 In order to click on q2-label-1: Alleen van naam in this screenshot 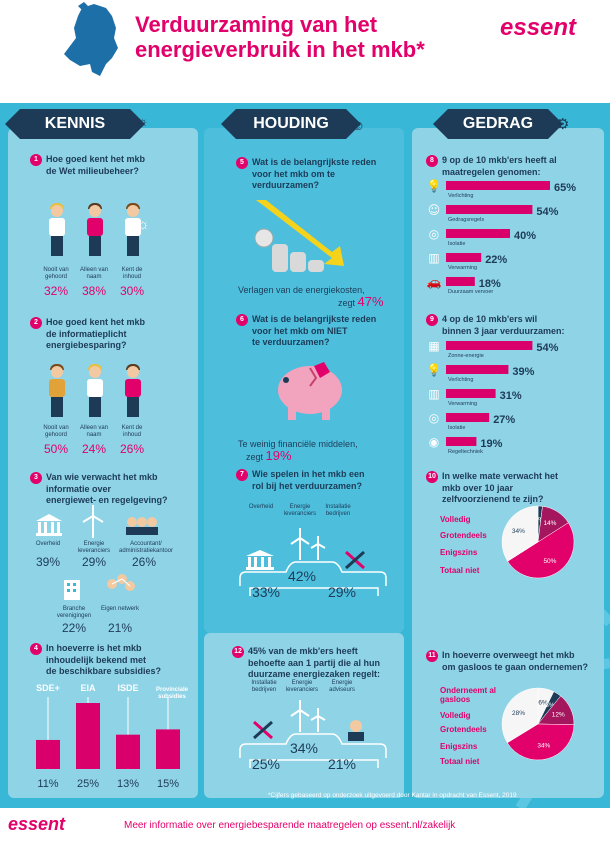, I will do `click(94, 431)`.